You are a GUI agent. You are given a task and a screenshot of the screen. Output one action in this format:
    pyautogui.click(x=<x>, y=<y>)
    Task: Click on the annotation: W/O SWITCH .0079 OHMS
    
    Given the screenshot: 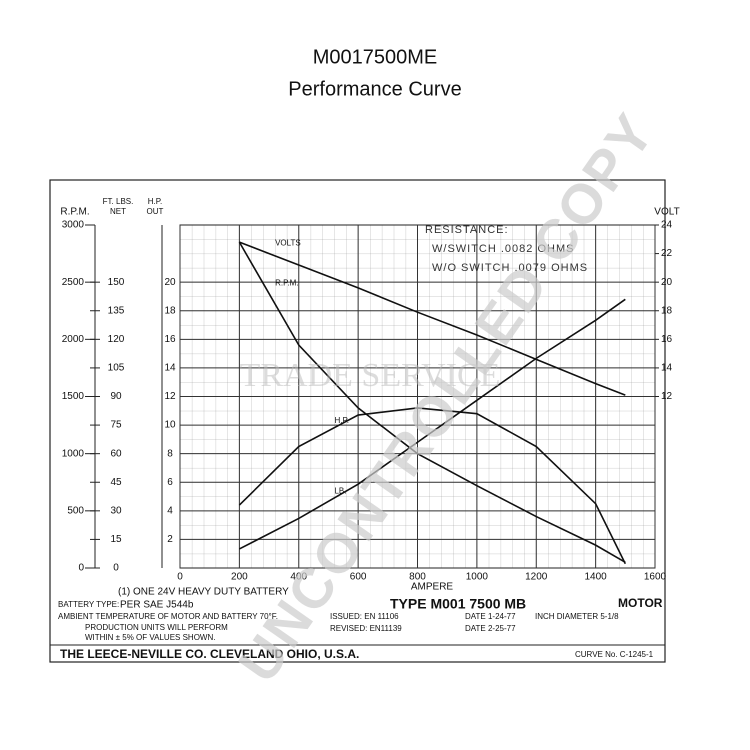 What is the action you would take?
    pyautogui.click(x=510, y=268)
    